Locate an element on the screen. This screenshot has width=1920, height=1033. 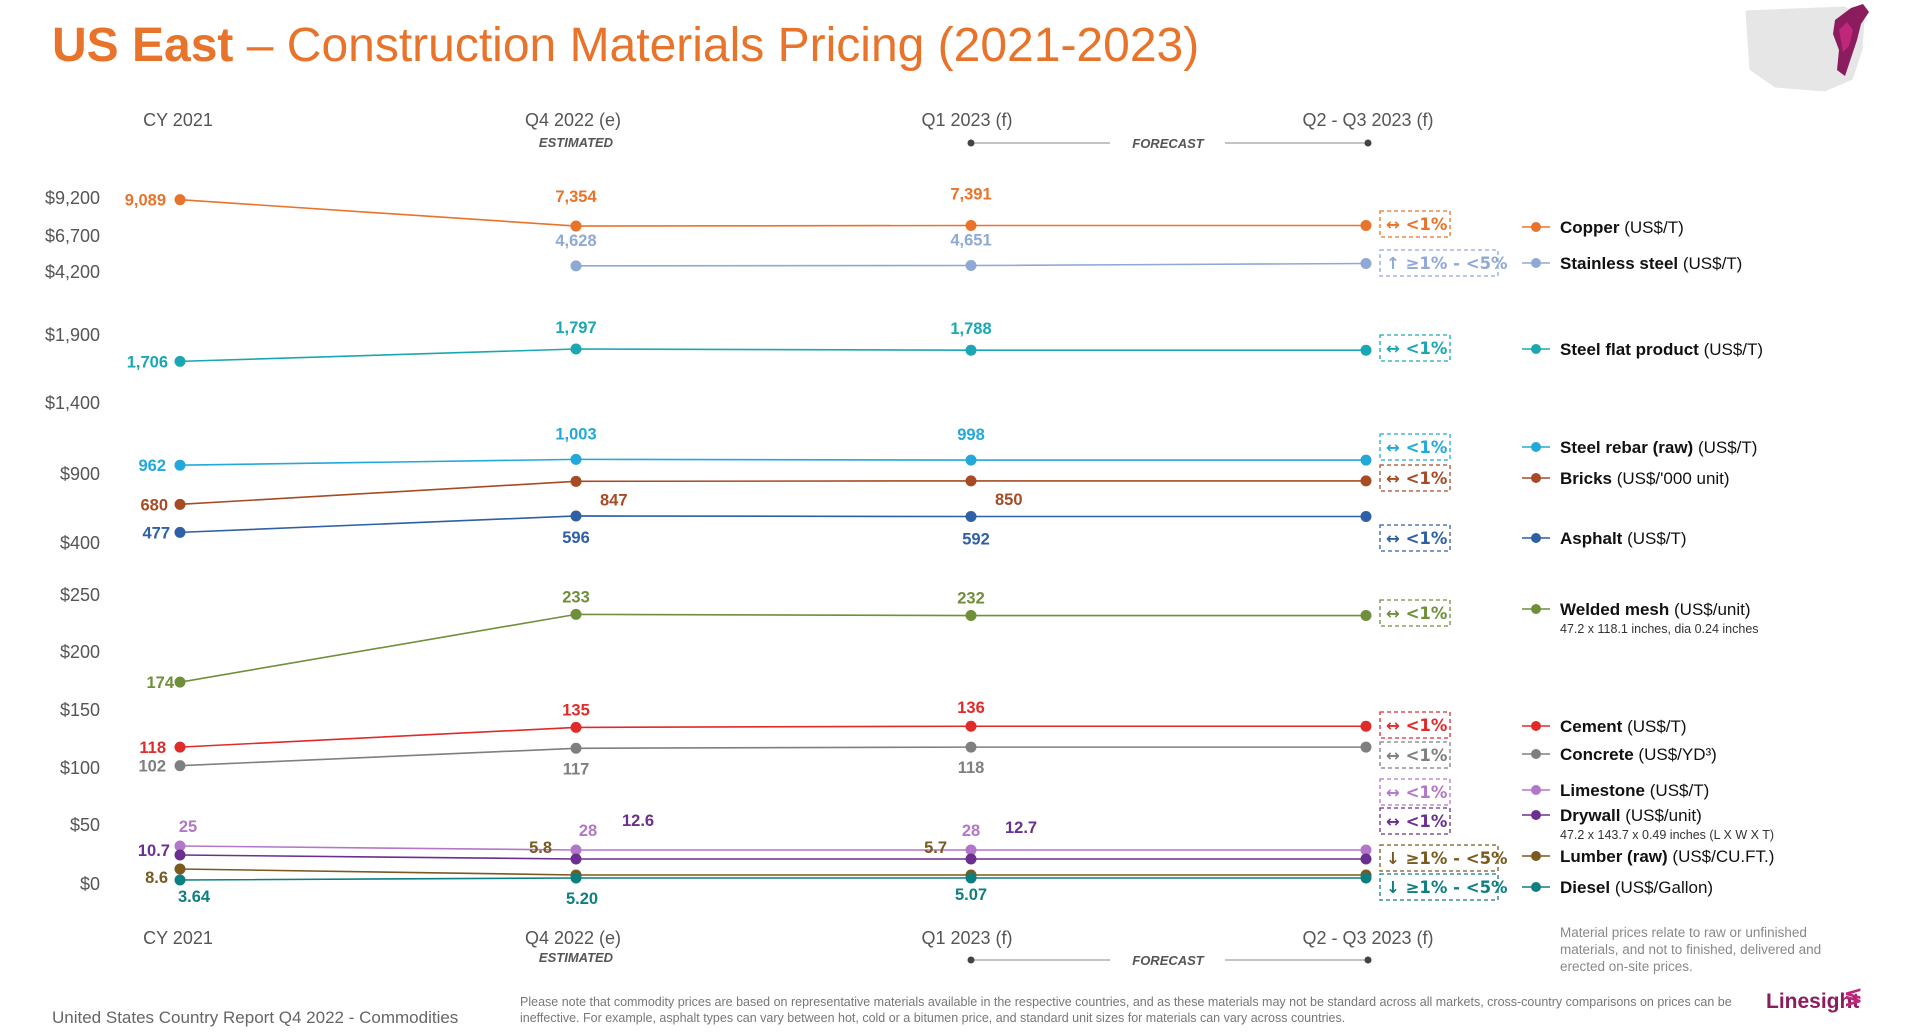
estimated-label: ESTIMATED is located at coordinates (576, 957).